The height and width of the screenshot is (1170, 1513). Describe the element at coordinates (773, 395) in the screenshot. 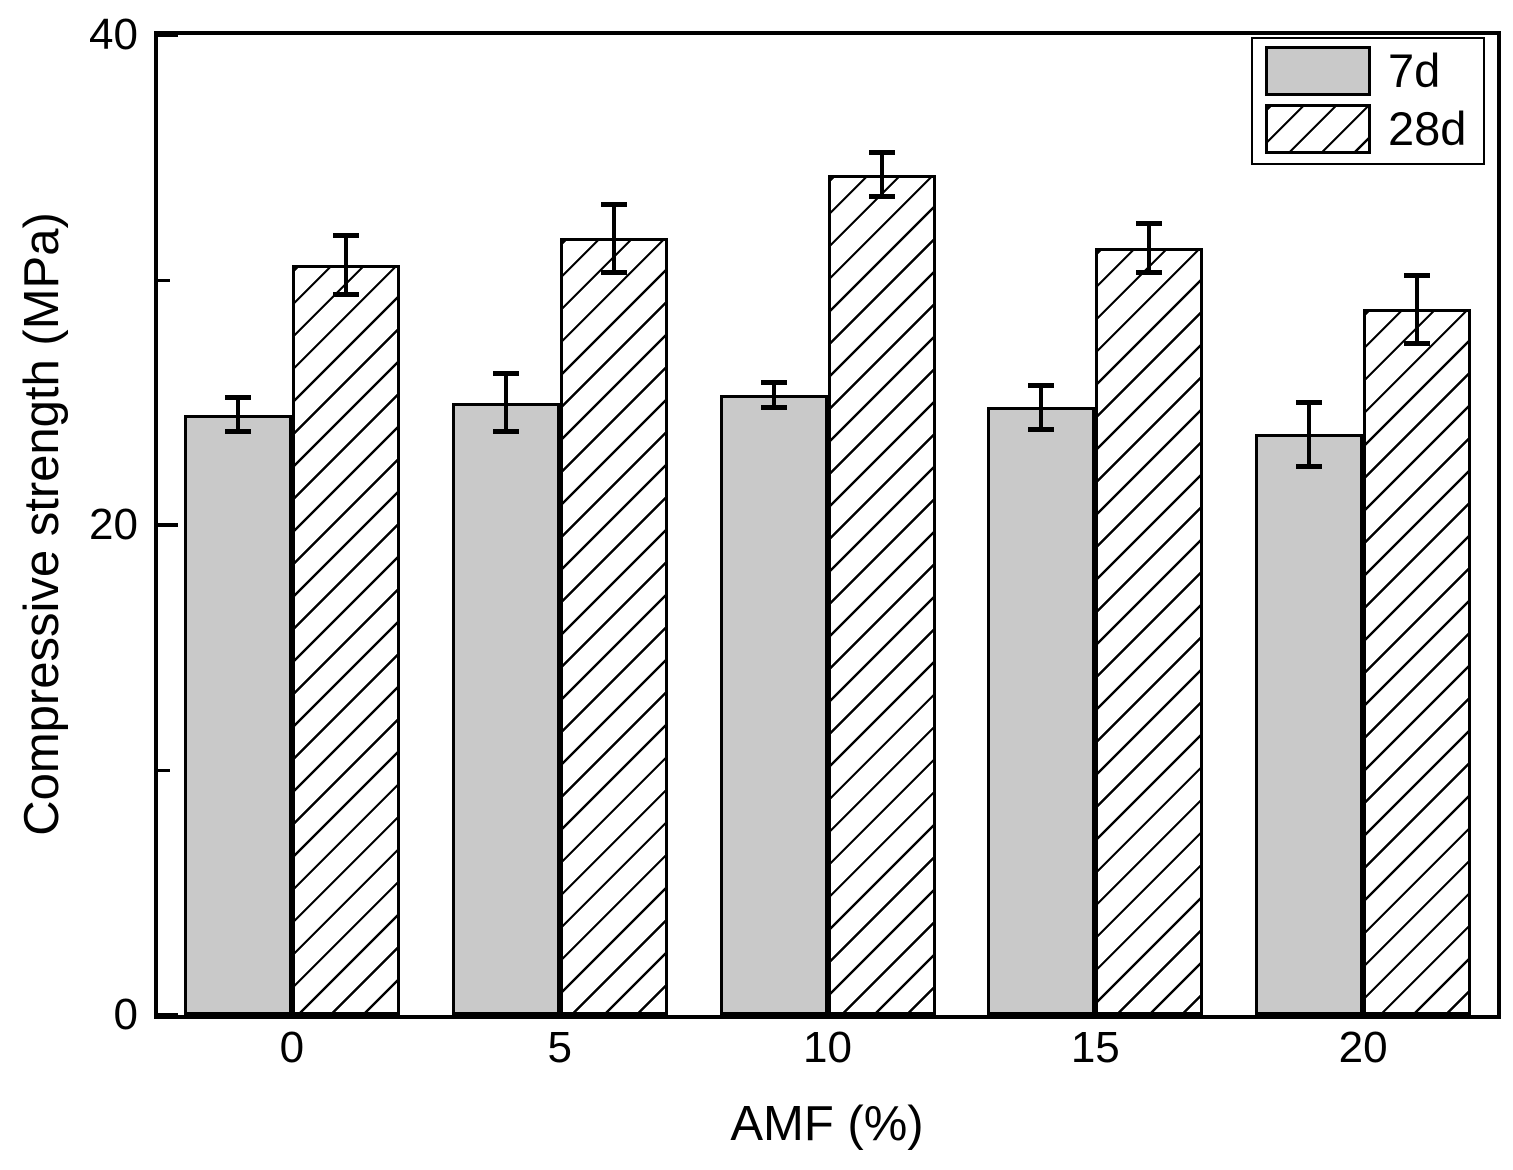

I see `error-bar-7d-amf10` at that location.